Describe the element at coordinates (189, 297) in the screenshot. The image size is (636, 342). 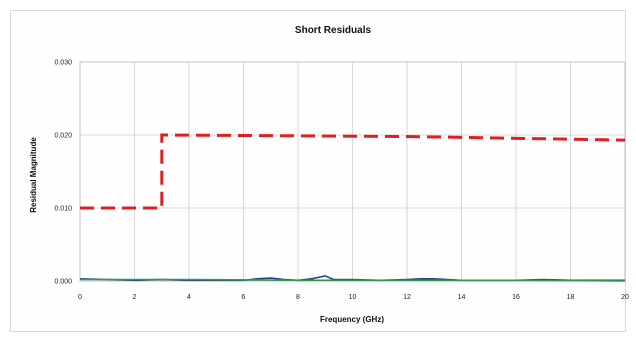
I see `x-tick-label: 4` at that location.